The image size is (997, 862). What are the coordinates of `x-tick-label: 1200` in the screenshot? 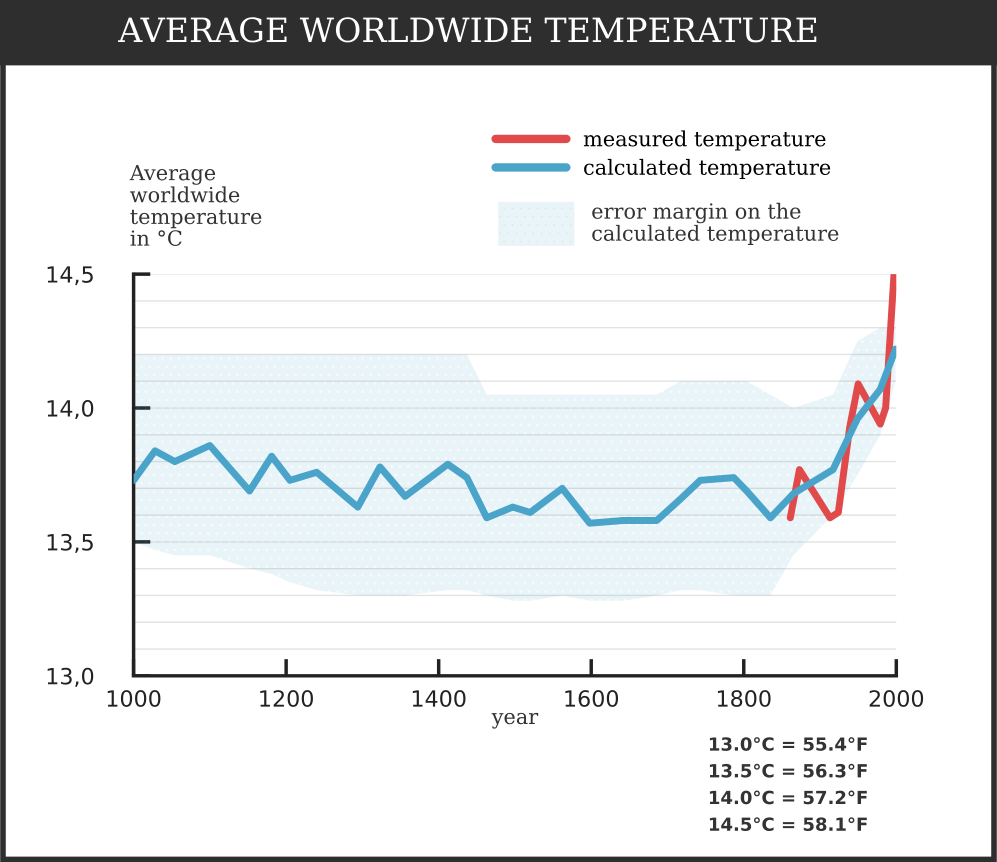 It's located at (286, 698).